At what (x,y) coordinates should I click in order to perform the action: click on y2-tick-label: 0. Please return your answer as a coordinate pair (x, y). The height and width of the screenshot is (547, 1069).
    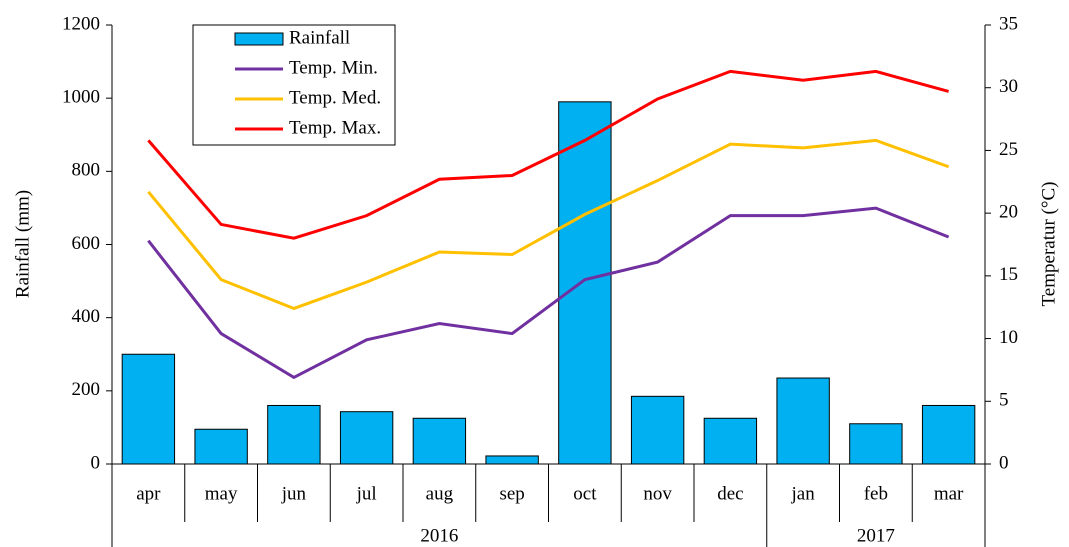
    Looking at the image, I should click on (1004, 462).